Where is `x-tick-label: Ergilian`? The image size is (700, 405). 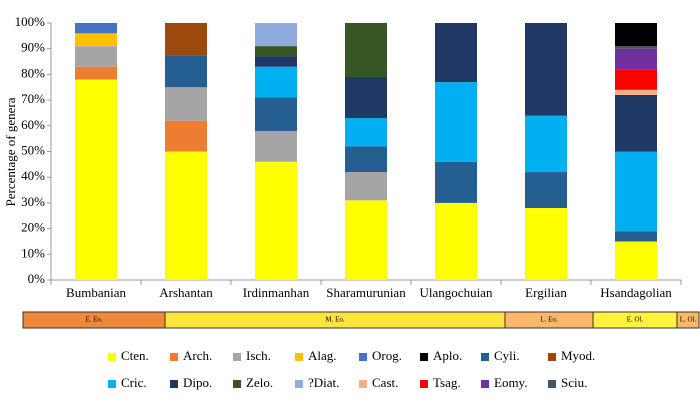
x-tick-label: Ergilian is located at coordinates (546, 292).